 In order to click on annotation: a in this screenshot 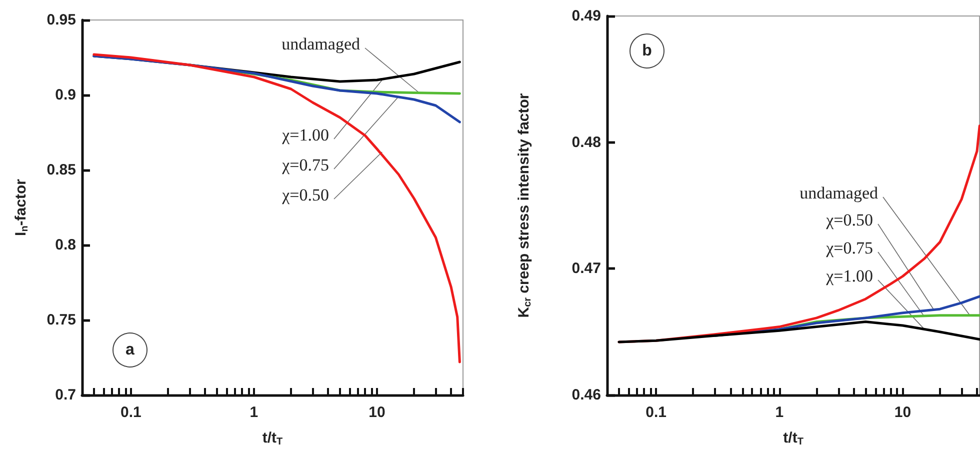, I will do `click(130, 350)`.